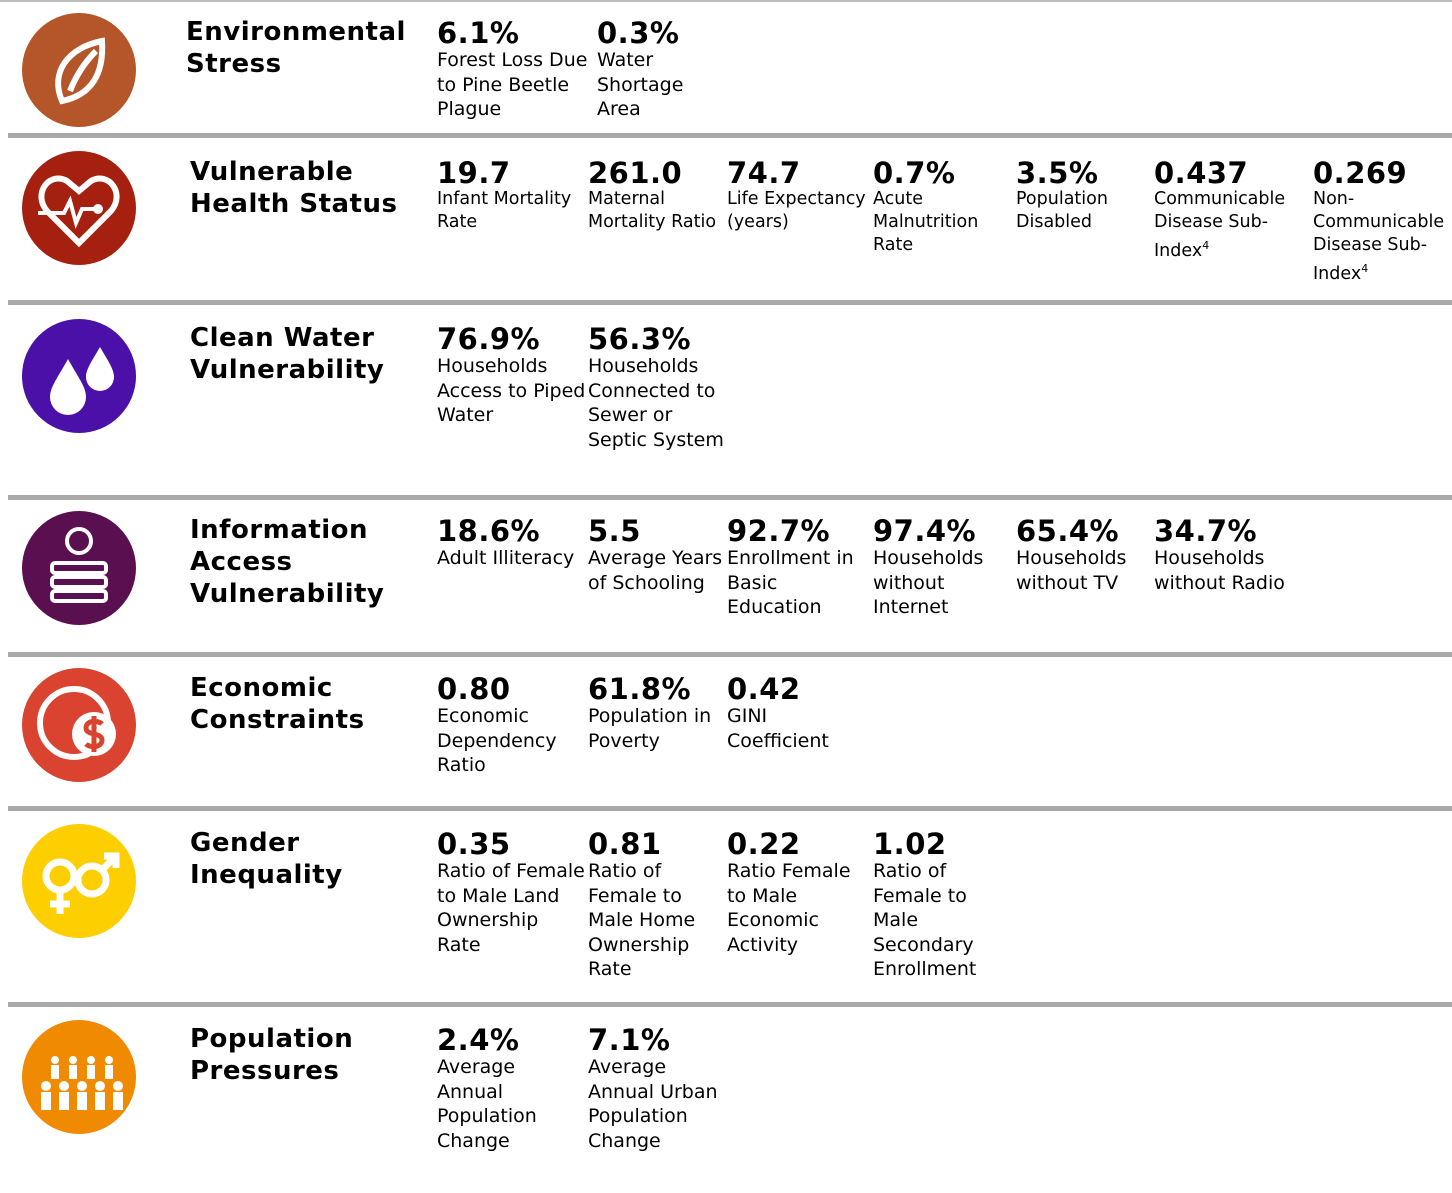  Describe the element at coordinates (638, 33) in the screenshot. I see `indicator-value: 0.3%` at that location.